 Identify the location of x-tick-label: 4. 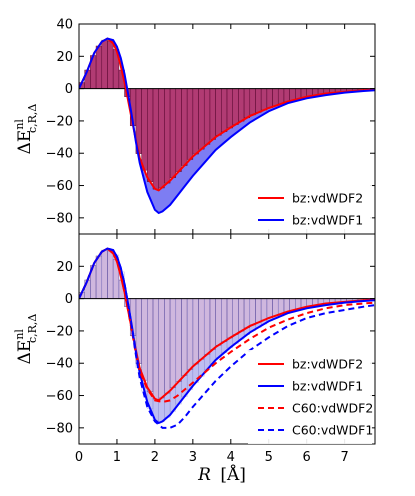
(231, 457).